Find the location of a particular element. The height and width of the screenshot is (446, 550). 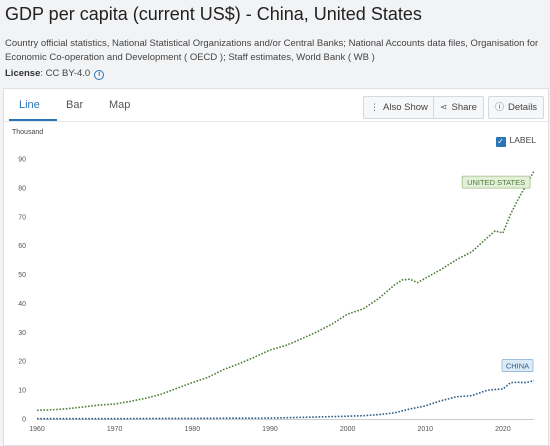

y-tick-label: 70 is located at coordinates (22, 217).